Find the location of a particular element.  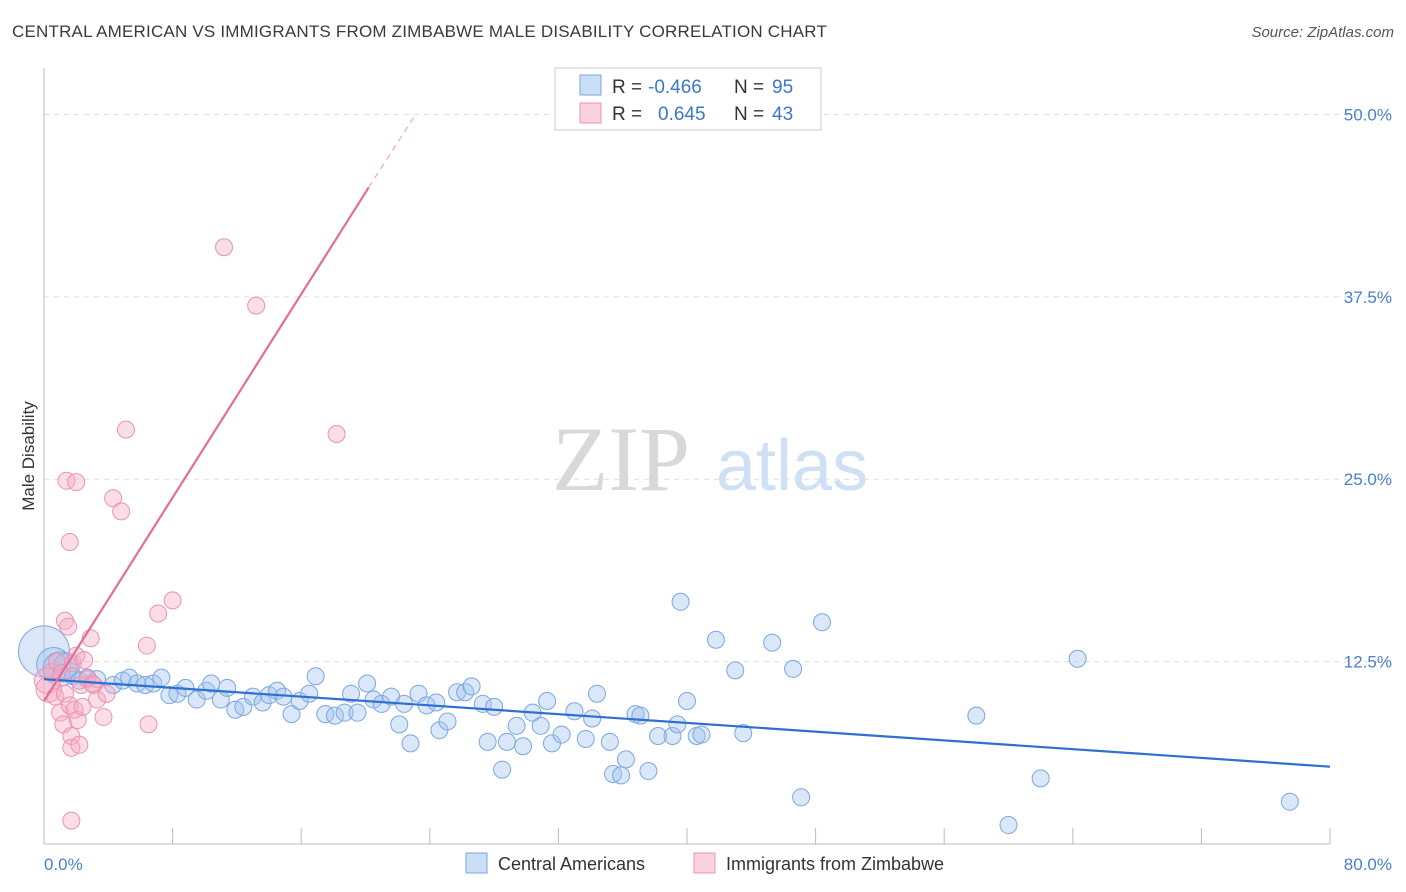

legend-pink-n-label: N = is located at coordinates (749, 114).